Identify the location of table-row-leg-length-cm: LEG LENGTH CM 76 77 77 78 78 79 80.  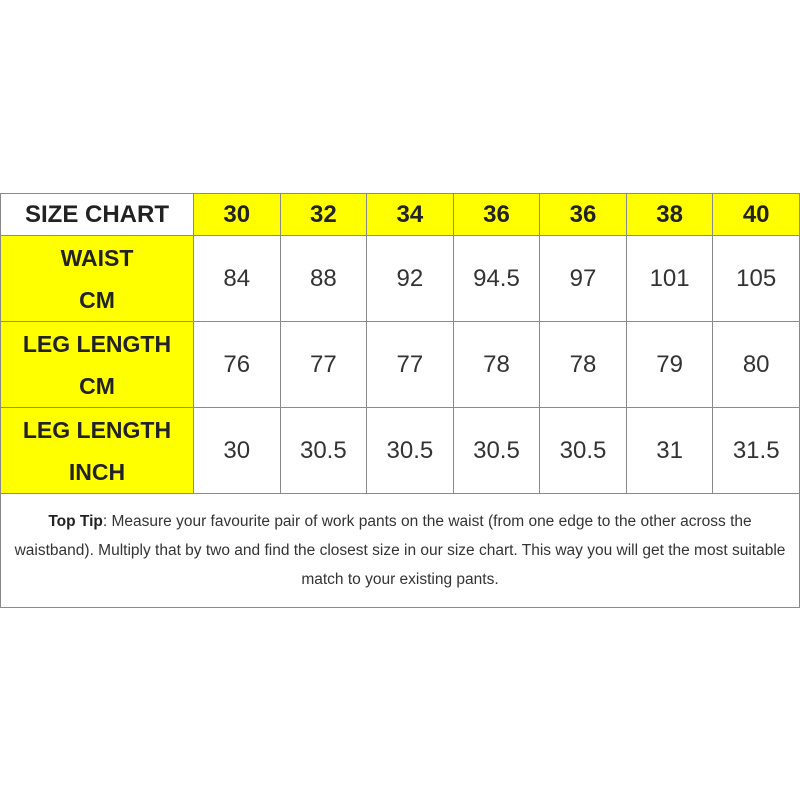
(400, 364).